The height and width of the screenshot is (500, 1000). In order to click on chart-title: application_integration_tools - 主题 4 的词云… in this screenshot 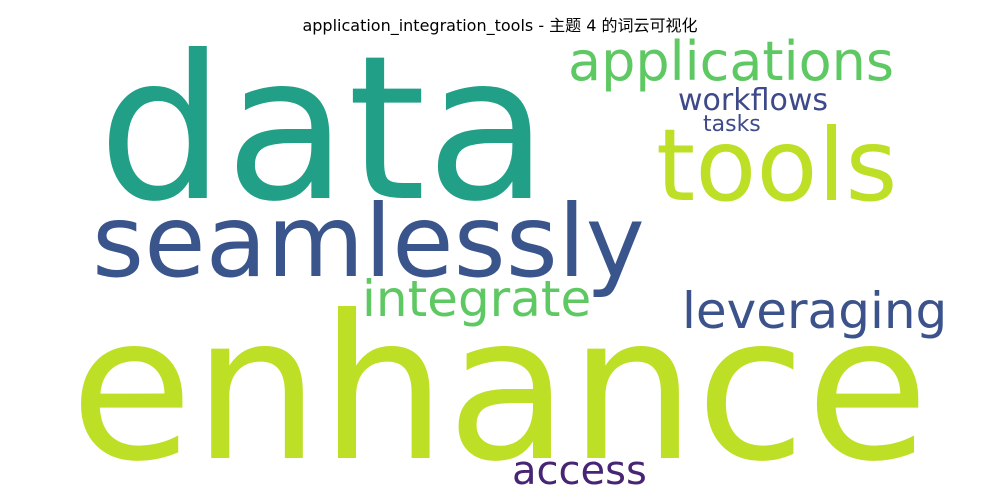, I will do `click(500, 25)`.